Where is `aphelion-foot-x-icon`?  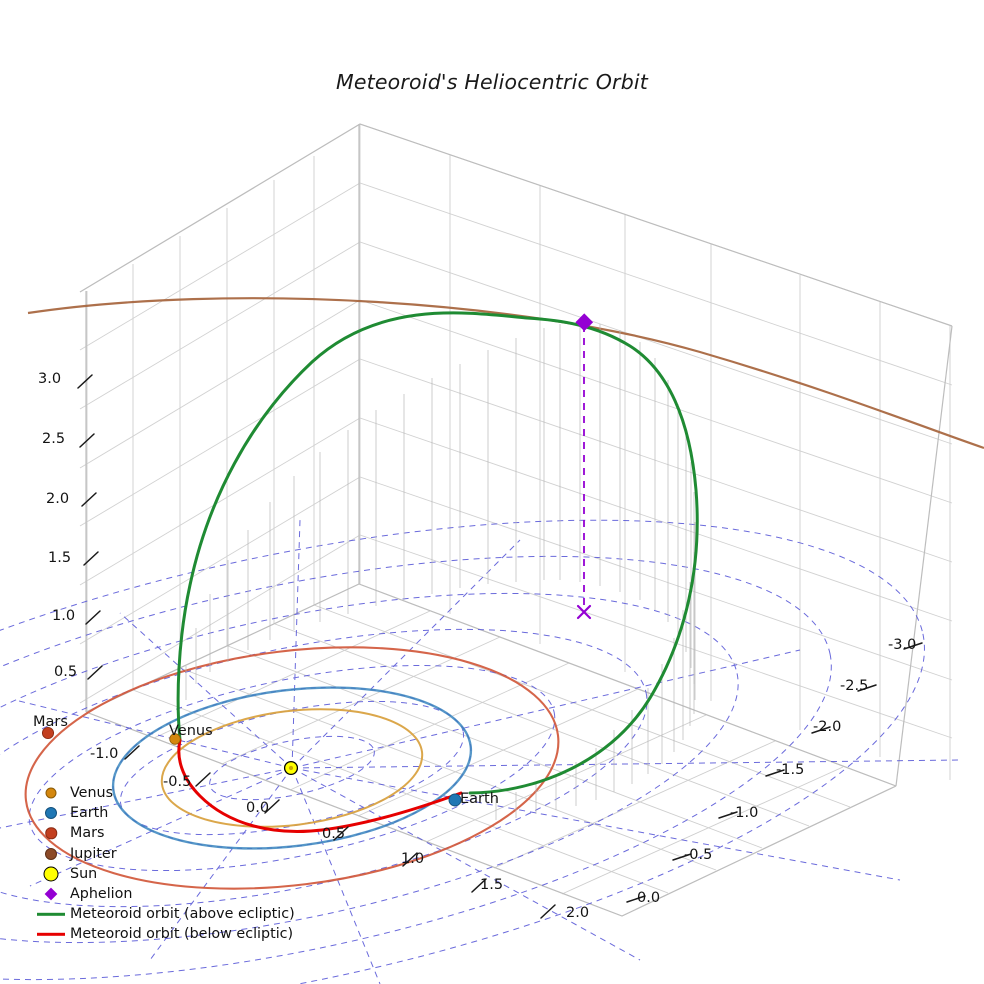 aphelion-foot-x-icon is located at coordinates (584, 612).